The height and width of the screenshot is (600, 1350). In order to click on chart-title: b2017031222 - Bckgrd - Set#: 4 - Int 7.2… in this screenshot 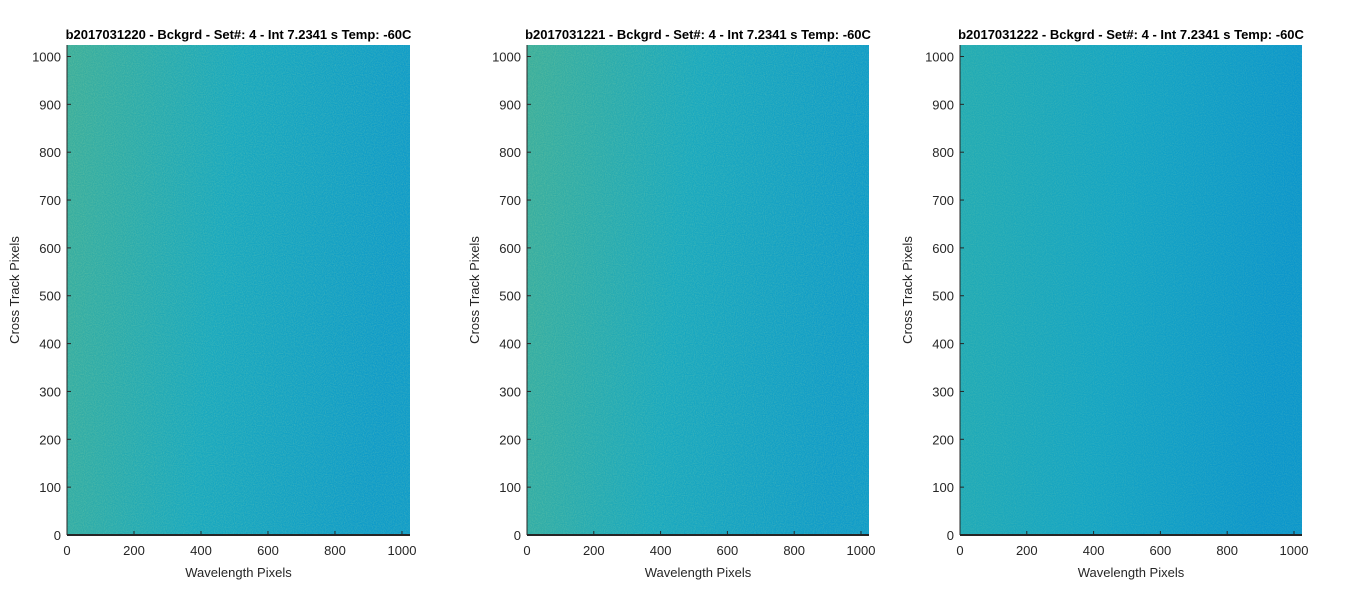, I will do `click(1131, 34)`.